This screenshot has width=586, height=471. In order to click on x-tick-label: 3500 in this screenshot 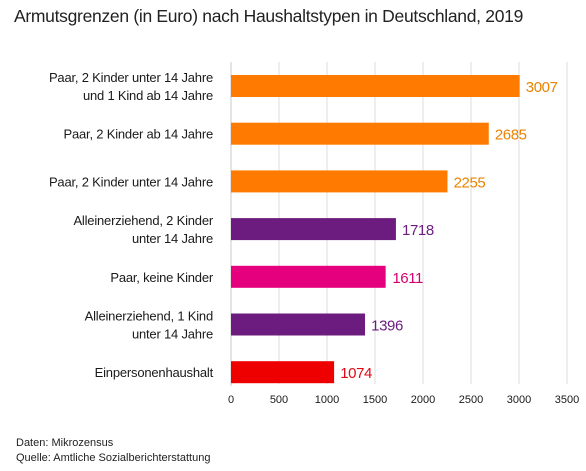, I will do `click(567, 400)`.